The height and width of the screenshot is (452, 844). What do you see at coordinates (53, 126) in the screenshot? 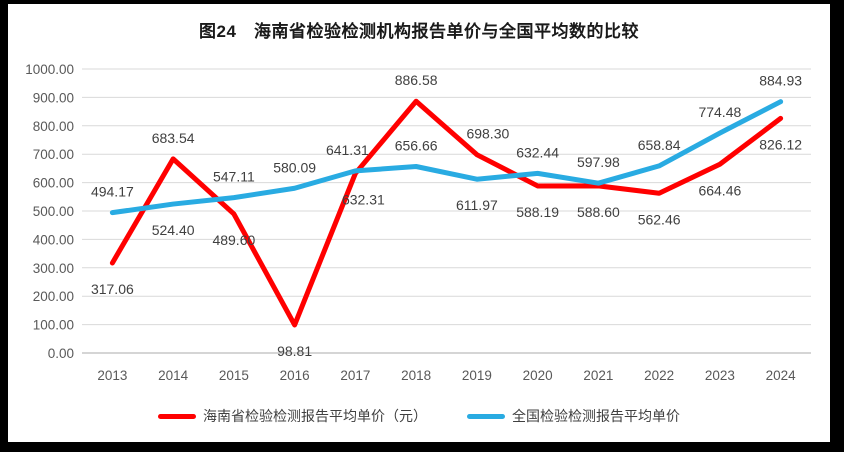
I see `y-tick-label: 800.00` at bounding box center [53, 126].